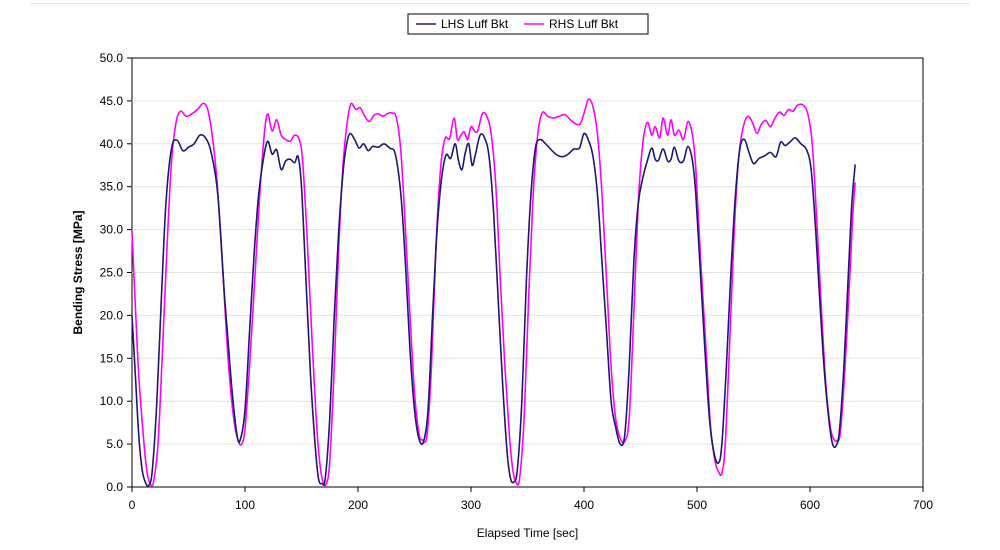 This screenshot has width=1000, height=550. Describe the element at coordinates (112, 58) in the screenshot. I see `y-tick-label: 50.0` at that location.